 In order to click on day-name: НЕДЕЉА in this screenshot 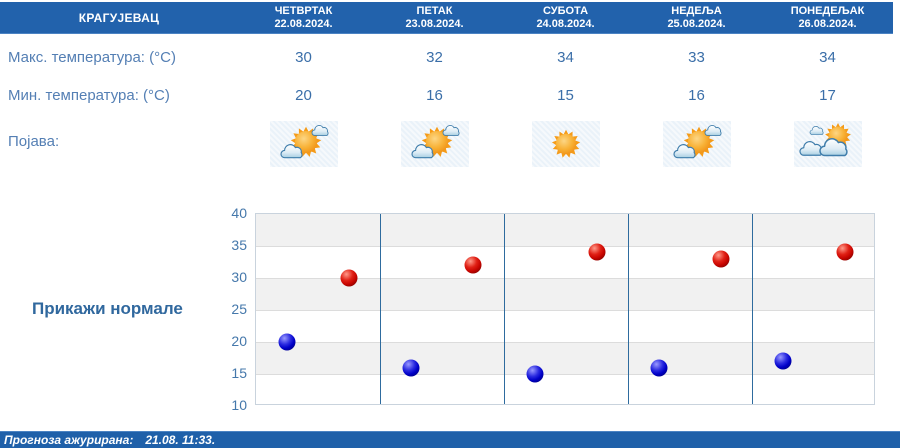, I will do `click(696, 10)`.